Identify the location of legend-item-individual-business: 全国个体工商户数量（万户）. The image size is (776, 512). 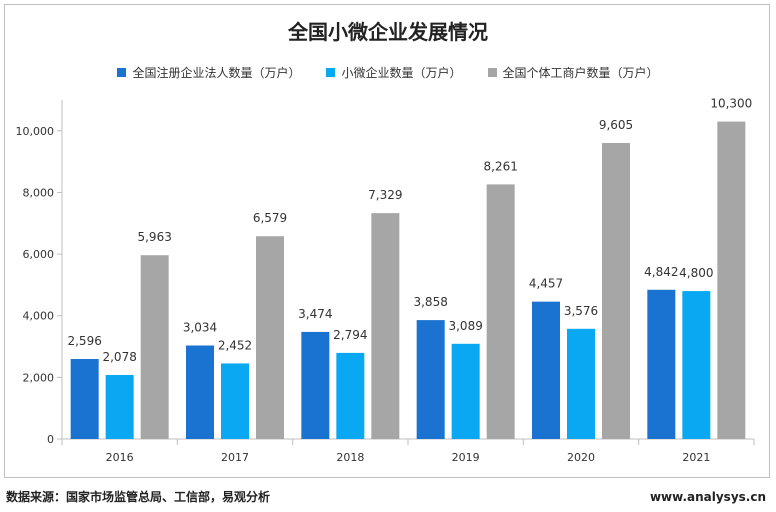
(573, 72).